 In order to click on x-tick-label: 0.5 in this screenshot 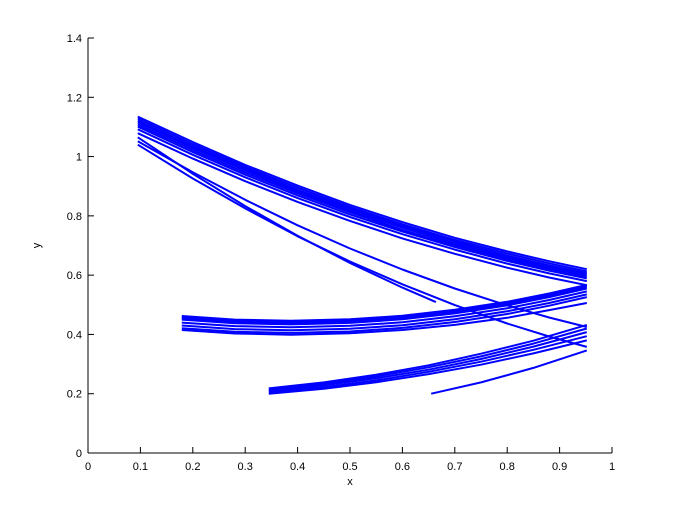, I will do `click(349, 467)`.